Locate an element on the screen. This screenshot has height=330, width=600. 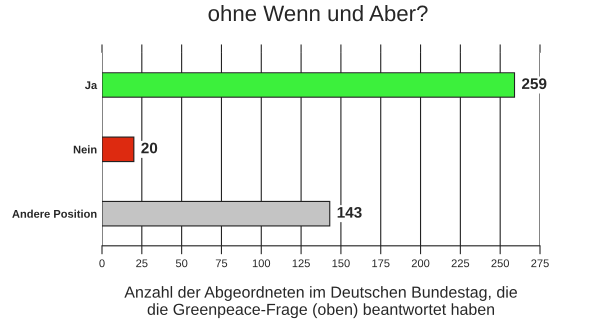
x-tick-label: 175 is located at coordinates (381, 263).